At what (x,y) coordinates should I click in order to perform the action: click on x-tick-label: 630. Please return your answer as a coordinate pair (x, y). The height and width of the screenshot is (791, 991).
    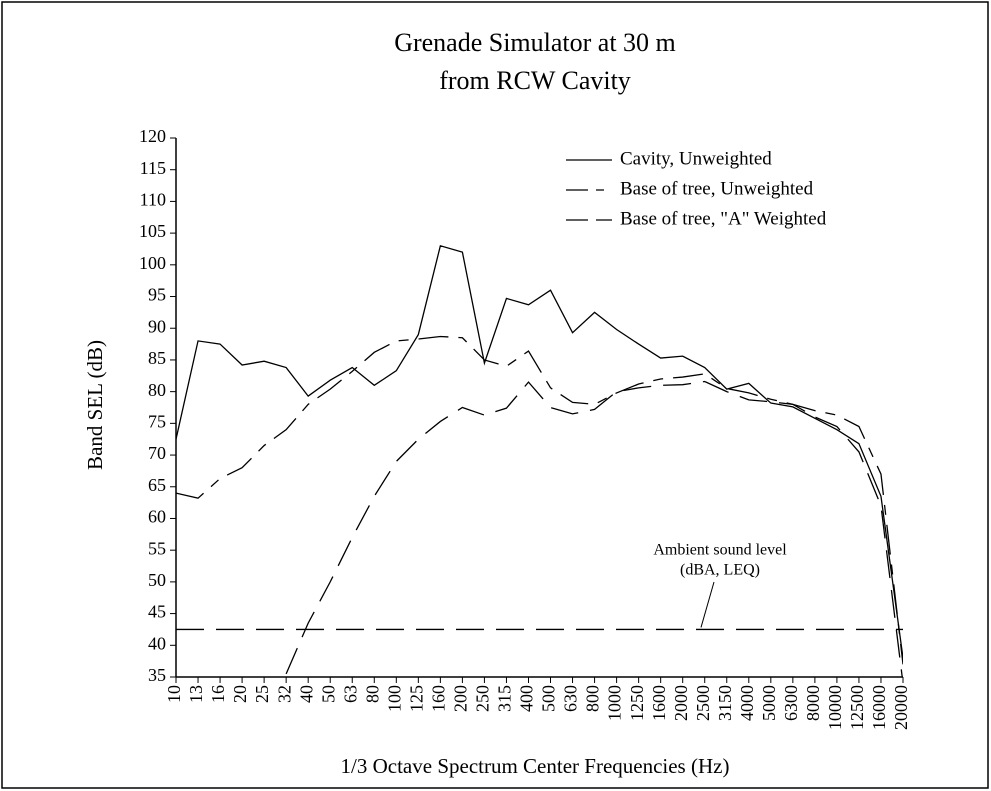
    Looking at the image, I should click on (571, 698).